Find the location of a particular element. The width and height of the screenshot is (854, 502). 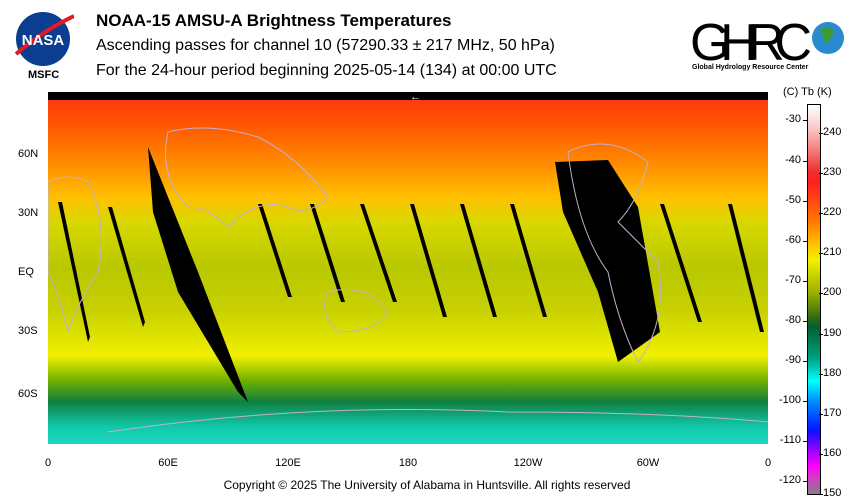

colorbar-celsius-tick: -110 is located at coordinates (790, 440).